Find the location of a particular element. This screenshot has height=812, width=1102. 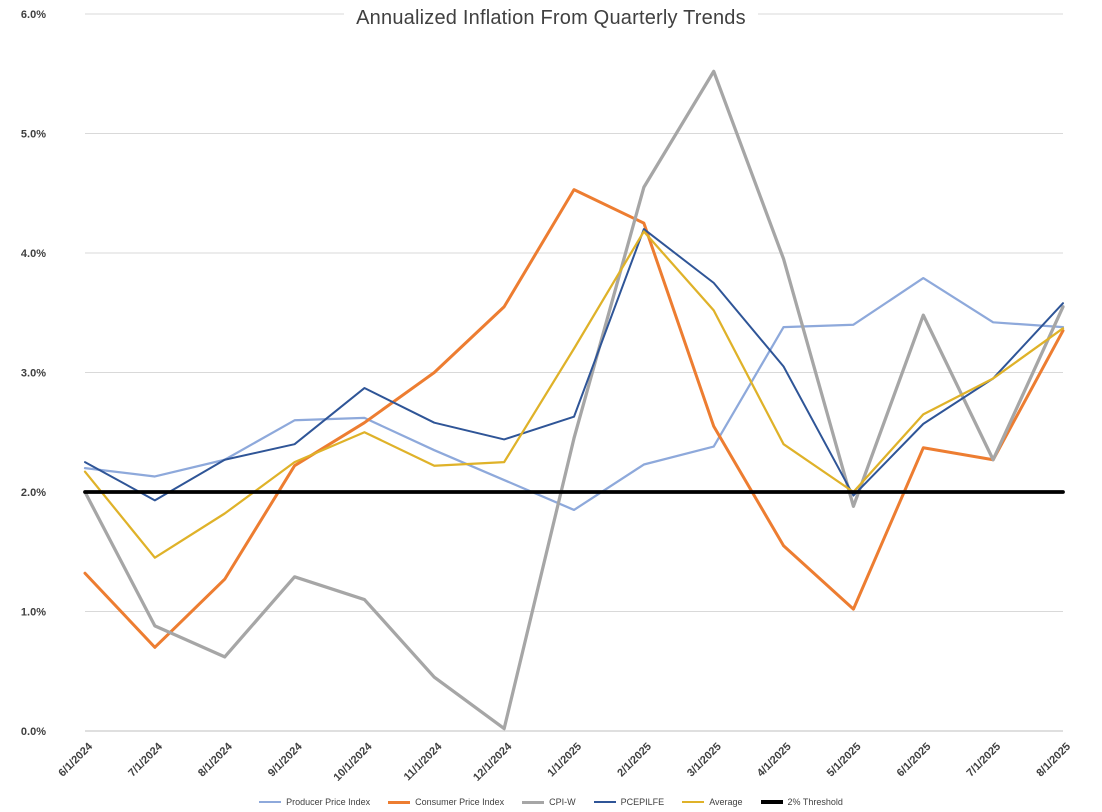

y-tick-label: 1.0% is located at coordinates (33, 613).